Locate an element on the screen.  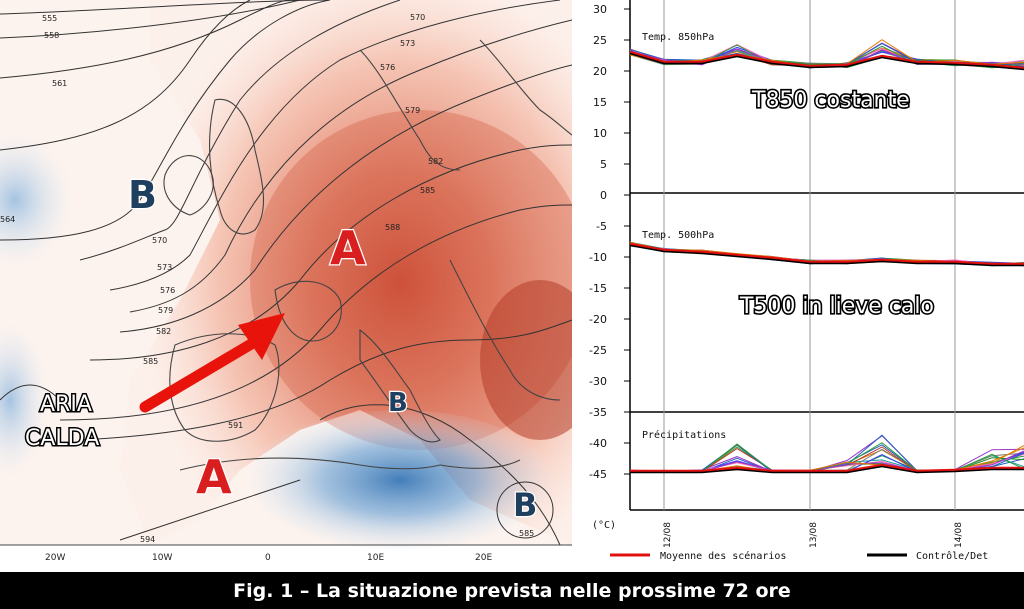
y-tick: -15 is located at coordinates (598, 288).